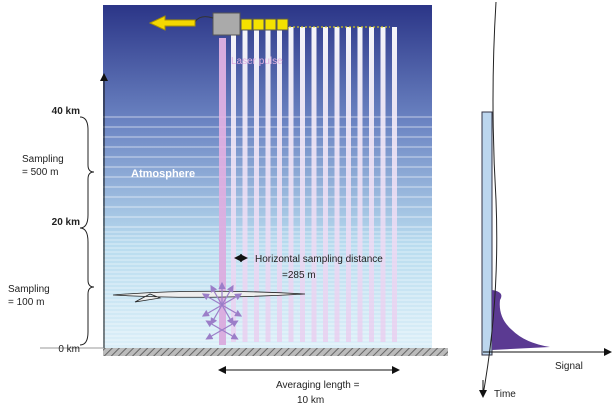 The image size is (613, 408). Describe the element at coordinates (319, 259) in the screenshot. I see `hsd-label: Horizontal sampling distance` at that location.